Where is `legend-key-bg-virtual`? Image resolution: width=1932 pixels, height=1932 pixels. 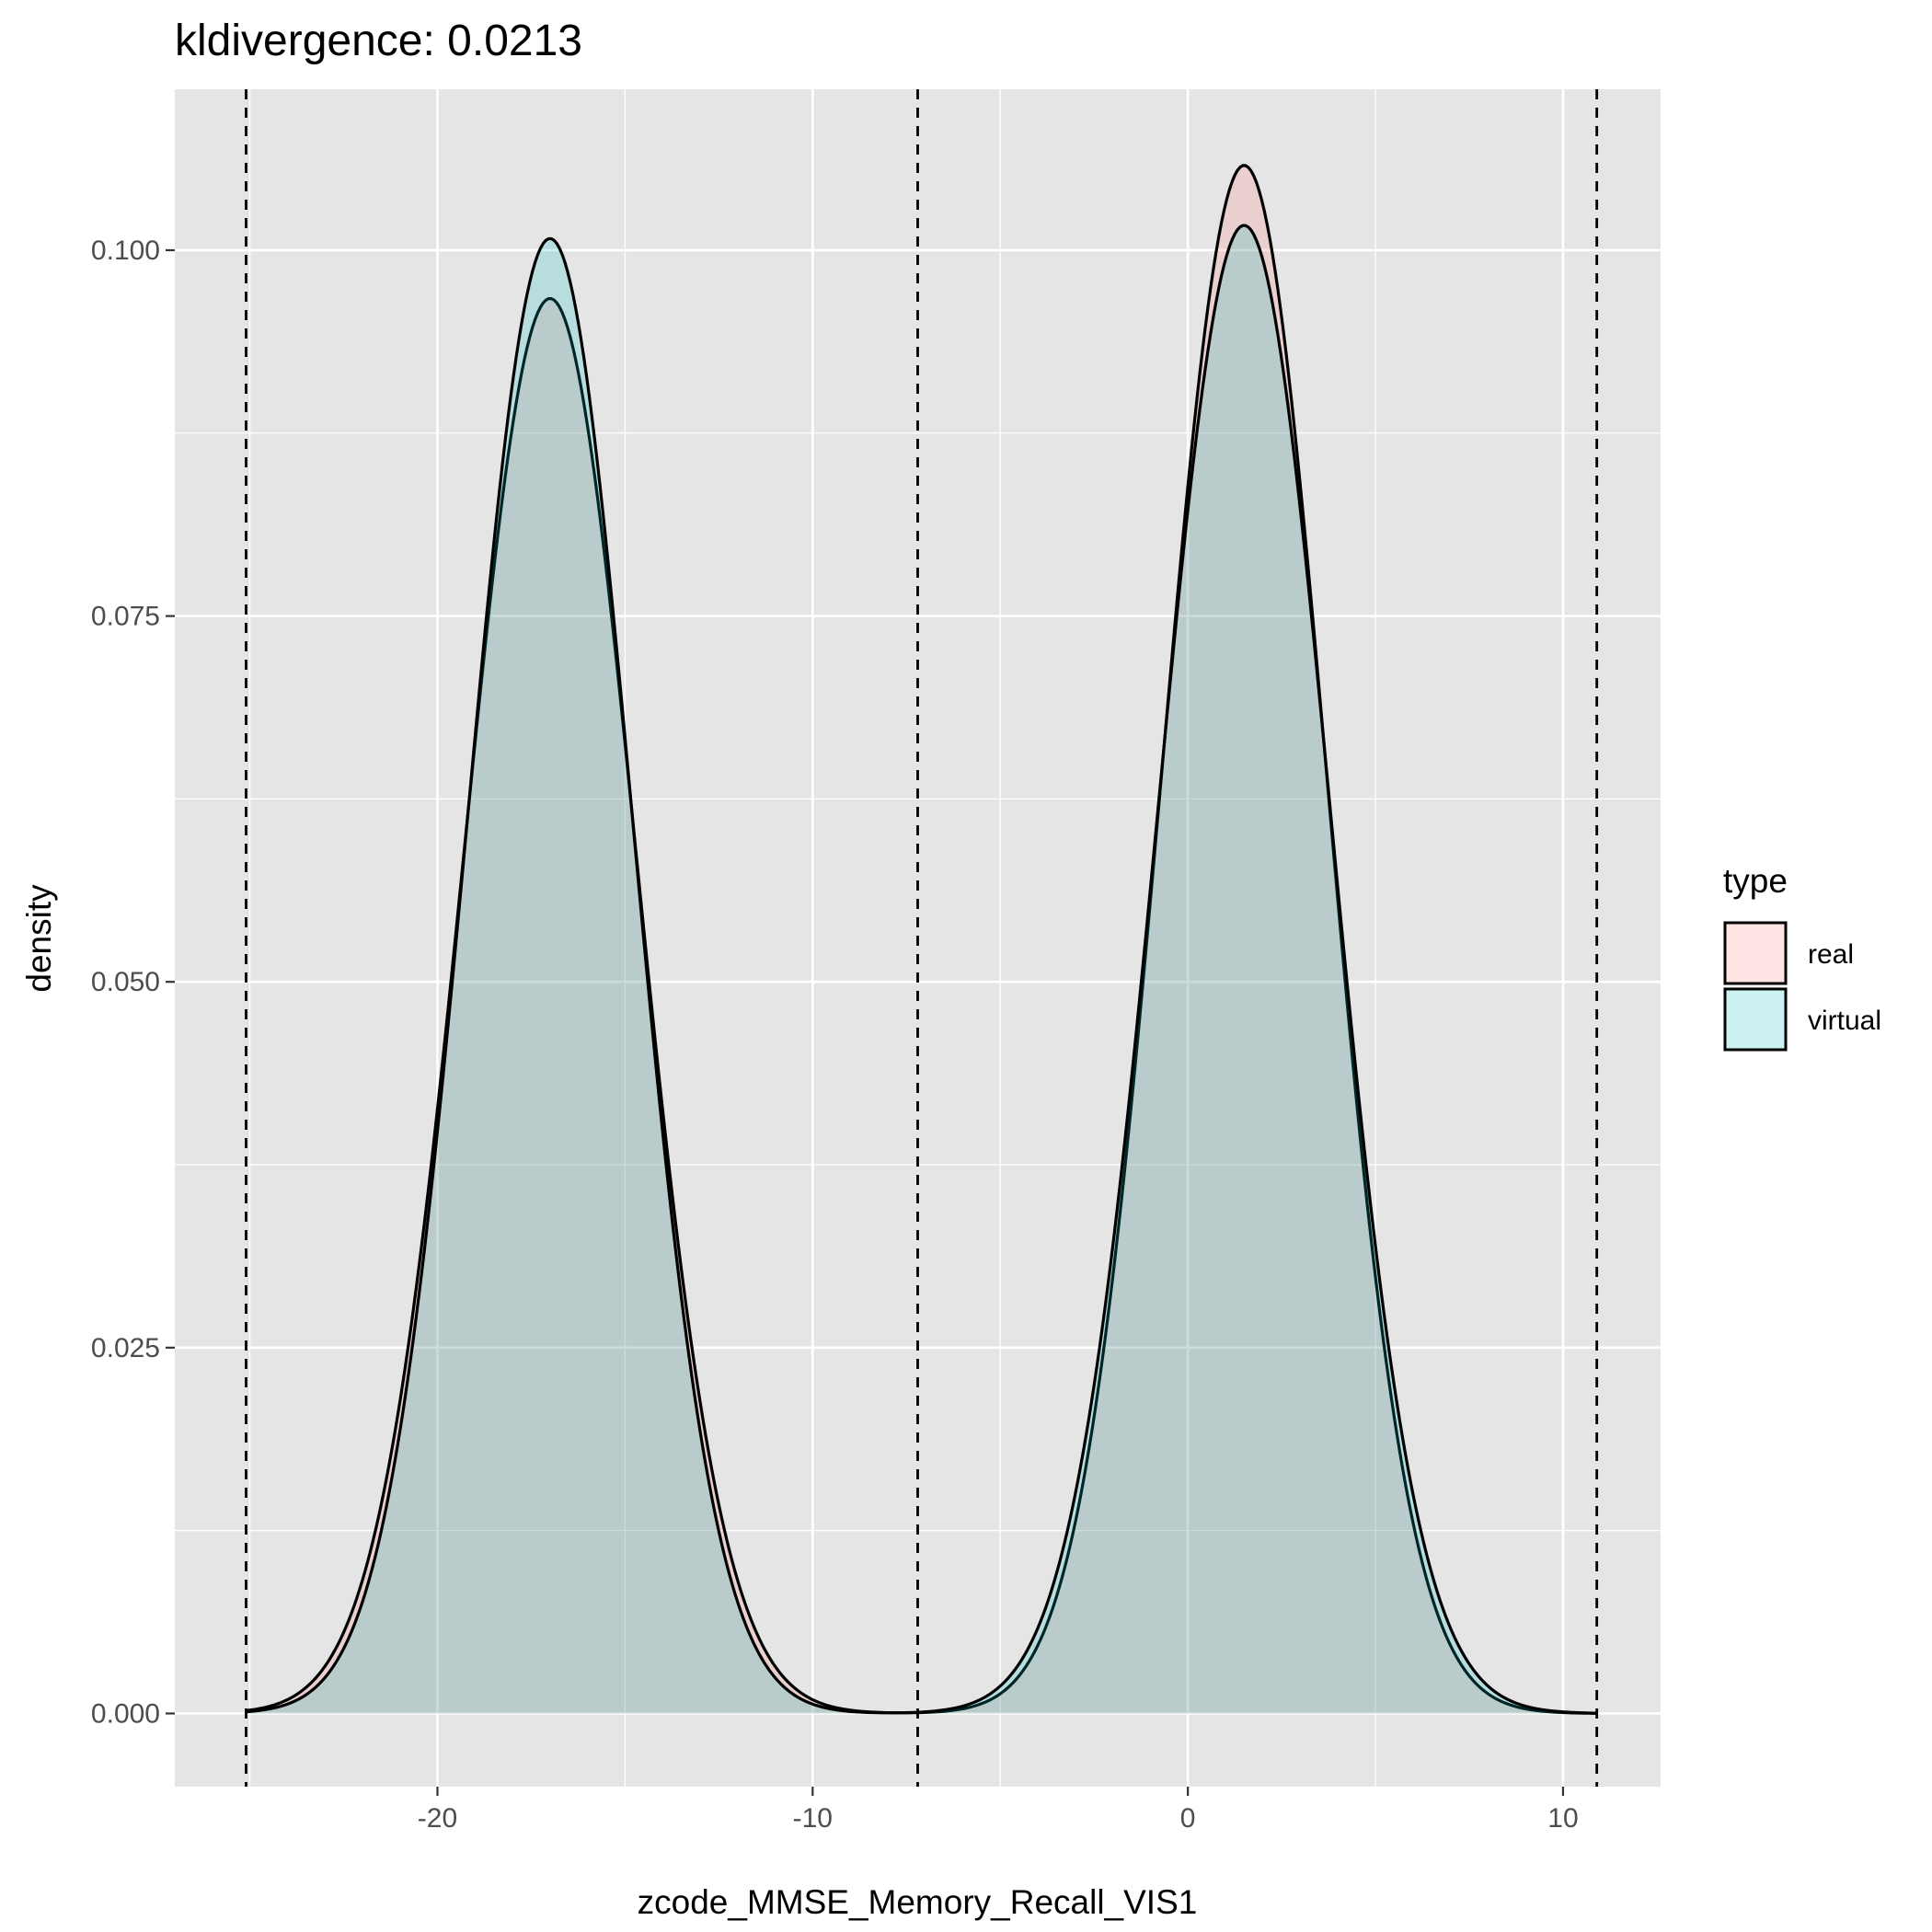
legend-key-bg-virtual is located at coordinates (1755, 1020).